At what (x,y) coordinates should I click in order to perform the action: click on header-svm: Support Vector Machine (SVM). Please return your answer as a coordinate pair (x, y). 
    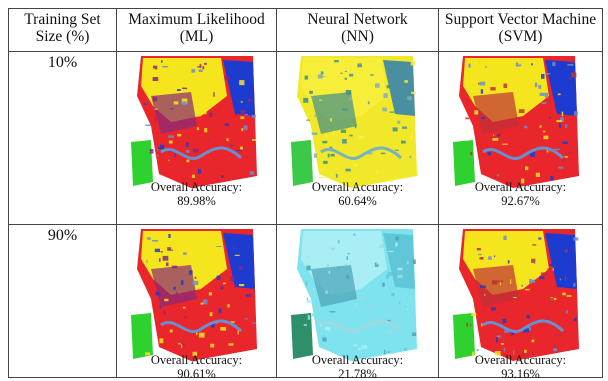
    Looking at the image, I should click on (521, 30).